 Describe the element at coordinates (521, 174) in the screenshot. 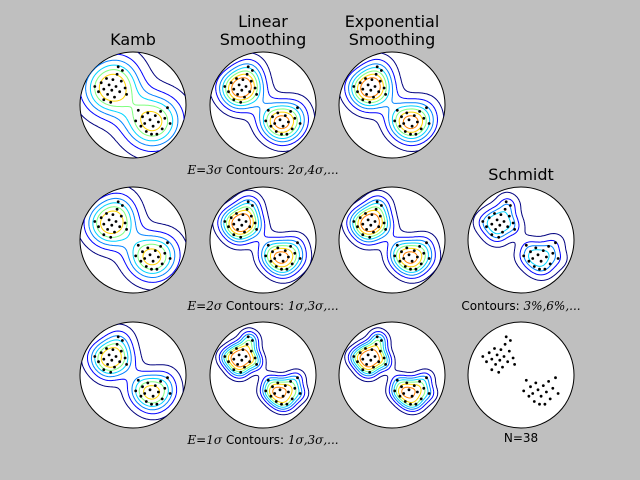

I see `column-title-schmidt: Schmidt` at that location.